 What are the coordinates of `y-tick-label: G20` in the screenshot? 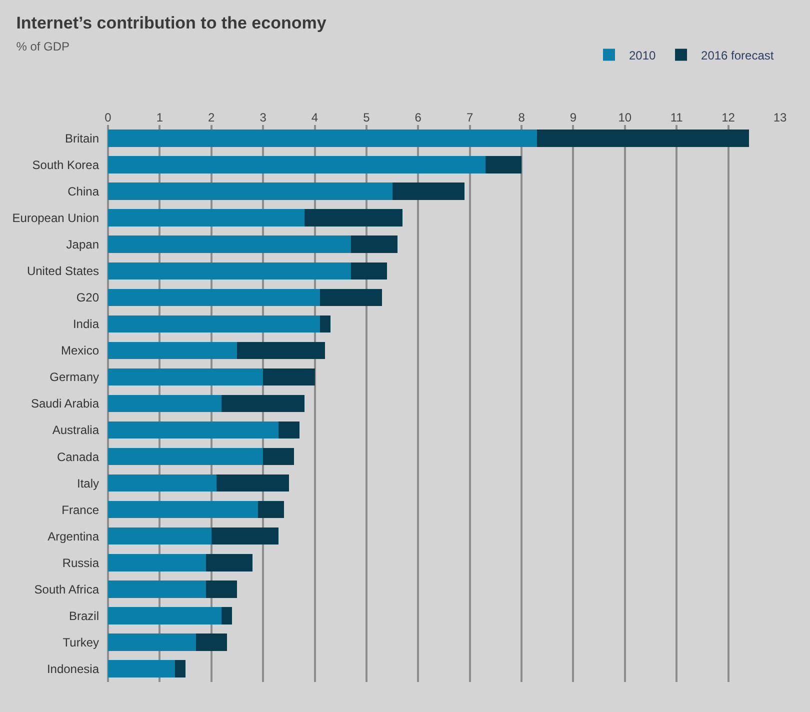 It's located at (88, 297).